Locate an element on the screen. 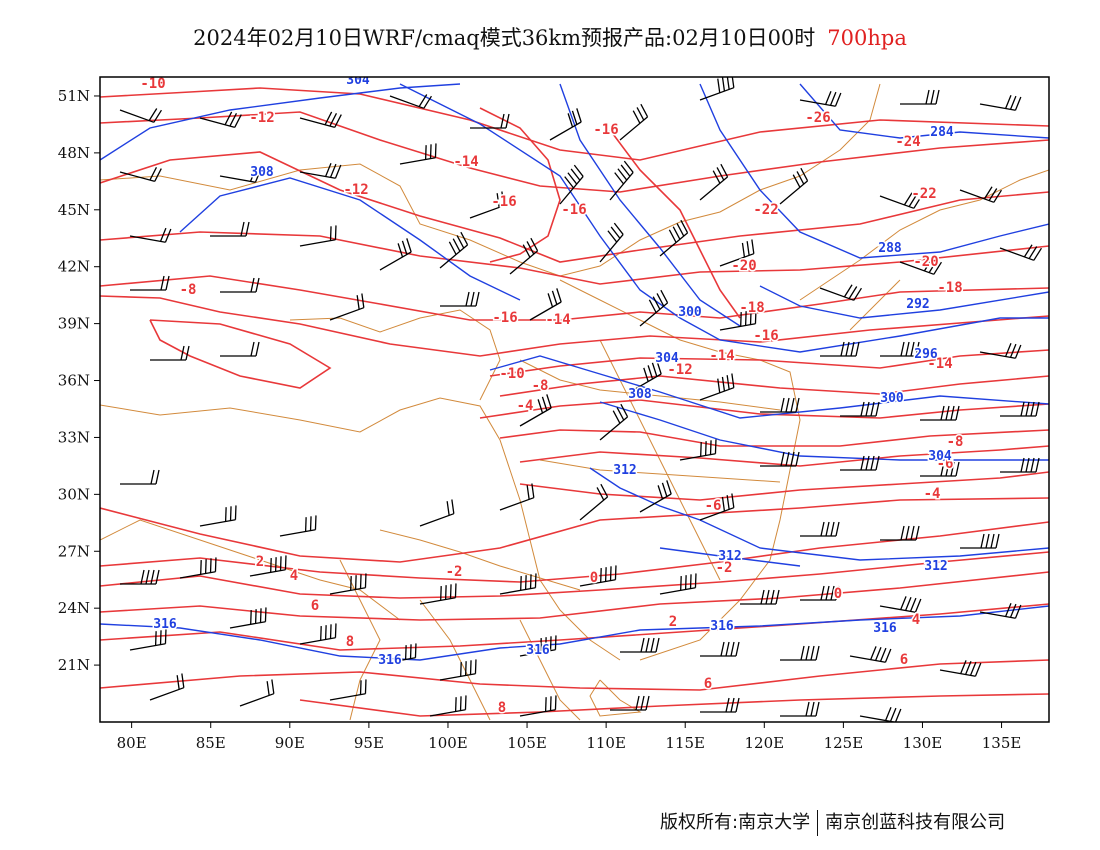 The width and height of the screenshot is (1100, 850). x-tick-label: 90E is located at coordinates (290, 743).